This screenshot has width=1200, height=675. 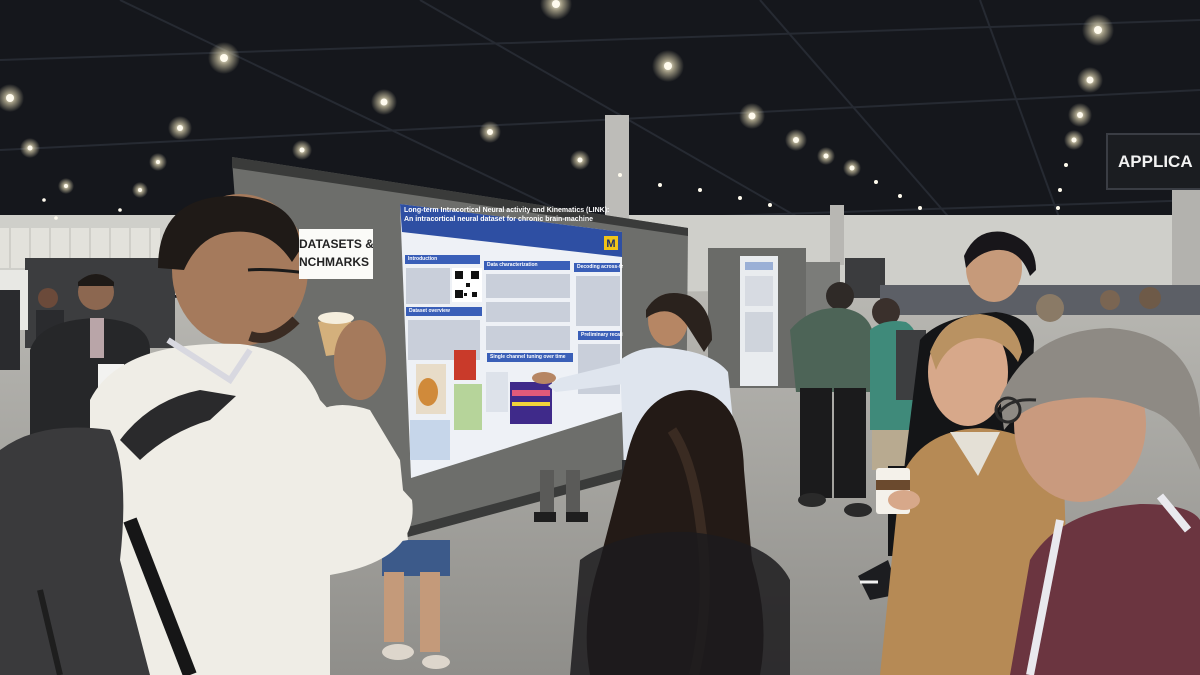 What do you see at coordinates (511, 230) in the screenshot?
I see `poster-header-band` at bounding box center [511, 230].